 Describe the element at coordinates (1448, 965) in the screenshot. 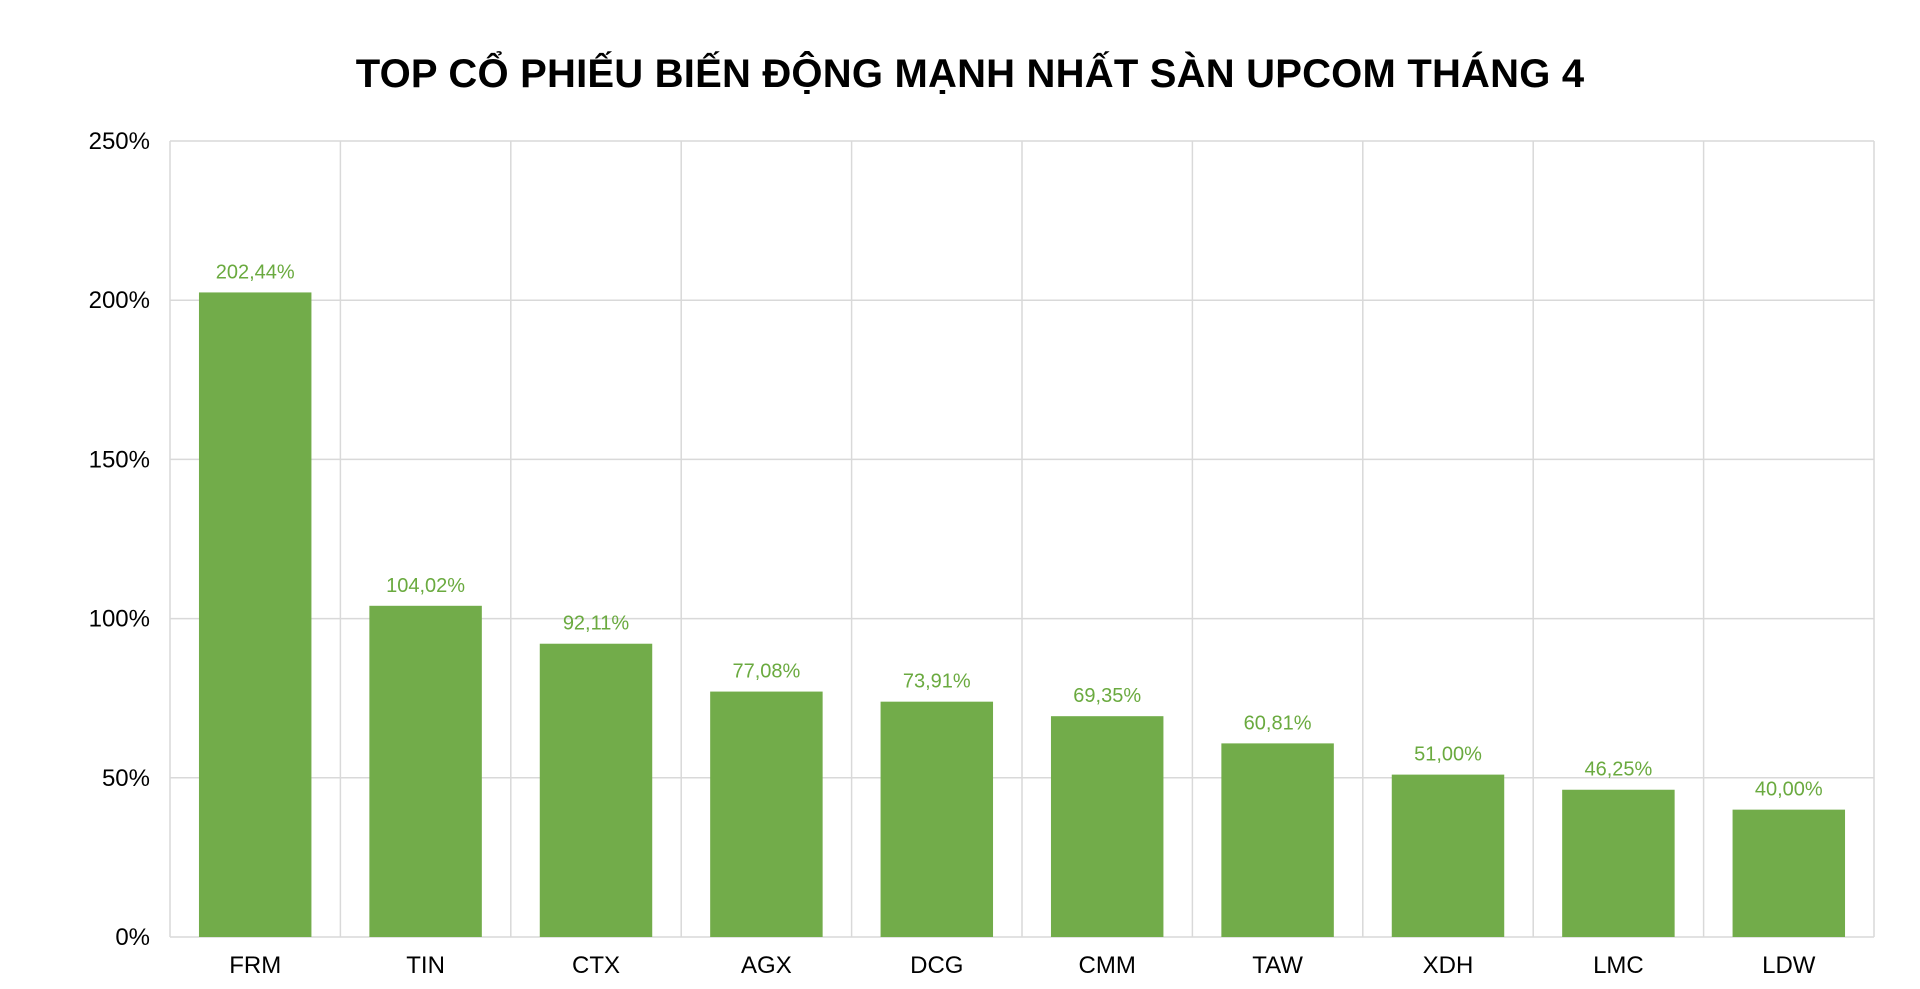

I see `x-tick-label: XDH` at that location.